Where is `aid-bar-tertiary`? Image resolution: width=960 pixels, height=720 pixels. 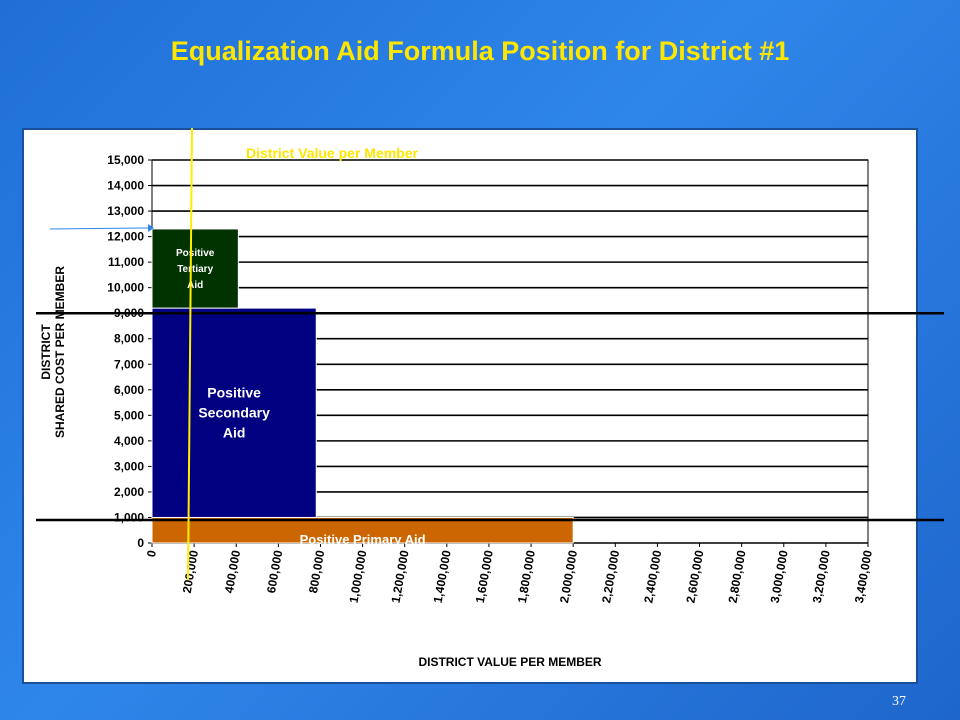
aid-bar-tertiary is located at coordinates (195, 268).